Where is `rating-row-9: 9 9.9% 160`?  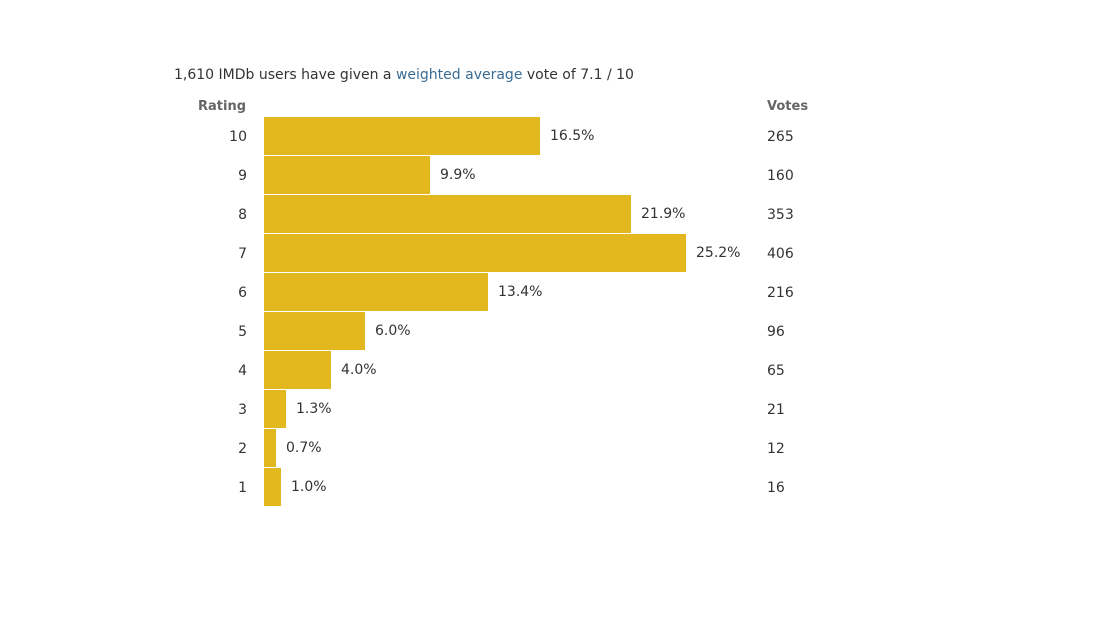
rating-row-9: 9 9.9% 160 is located at coordinates (550, 175).